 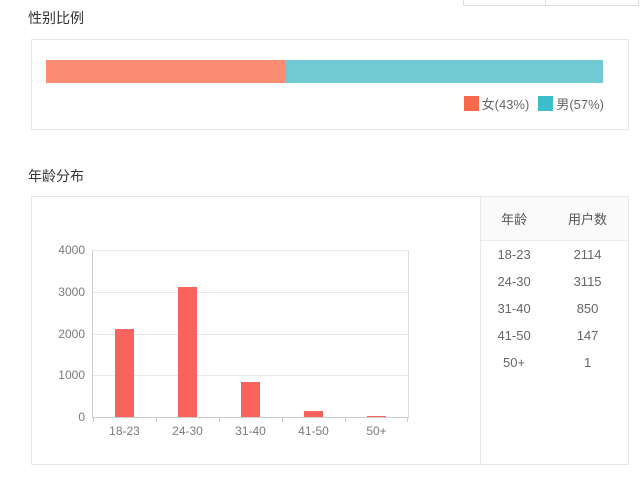 I want to click on age-table-row: 50+ 1, so click(x=554, y=362).